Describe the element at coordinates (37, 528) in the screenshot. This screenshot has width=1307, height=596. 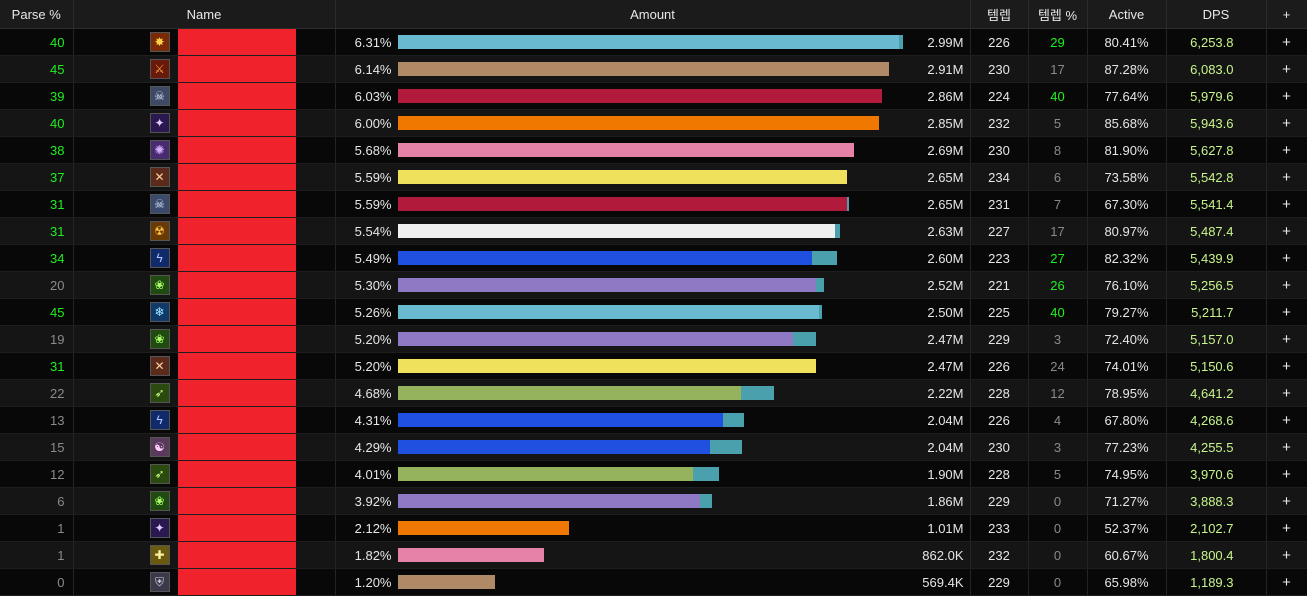
I see `parse-cell: 1` at that location.